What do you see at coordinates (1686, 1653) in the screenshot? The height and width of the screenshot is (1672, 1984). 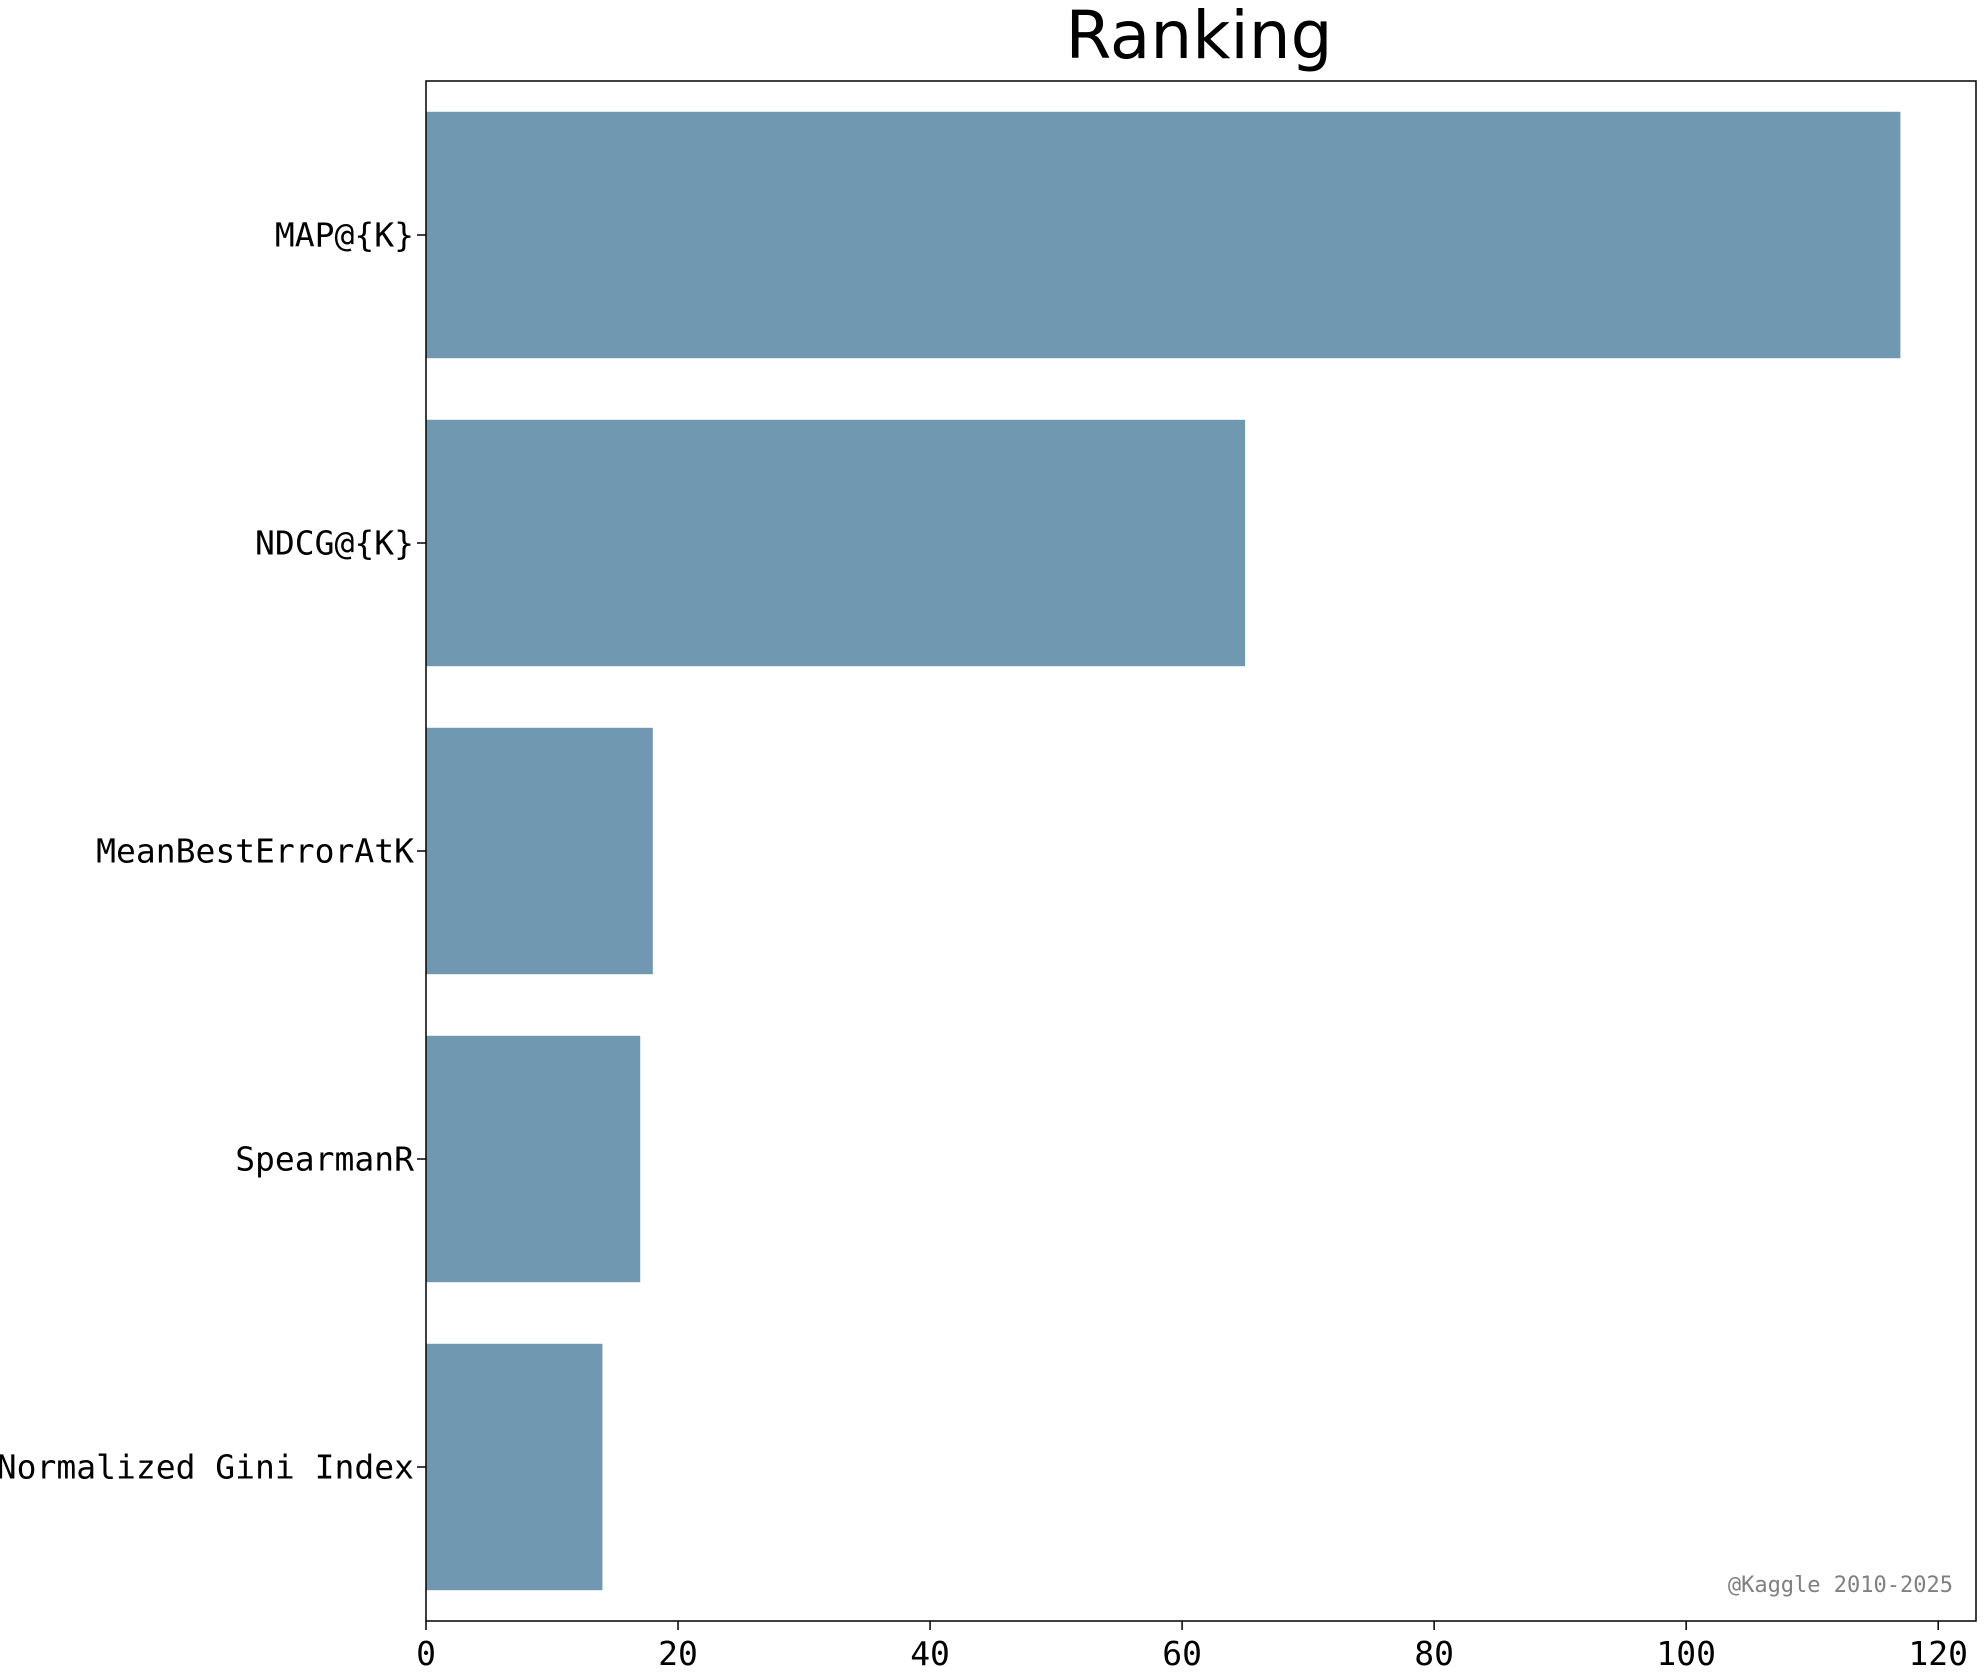 I see `x-tick-label: 100` at bounding box center [1686, 1653].